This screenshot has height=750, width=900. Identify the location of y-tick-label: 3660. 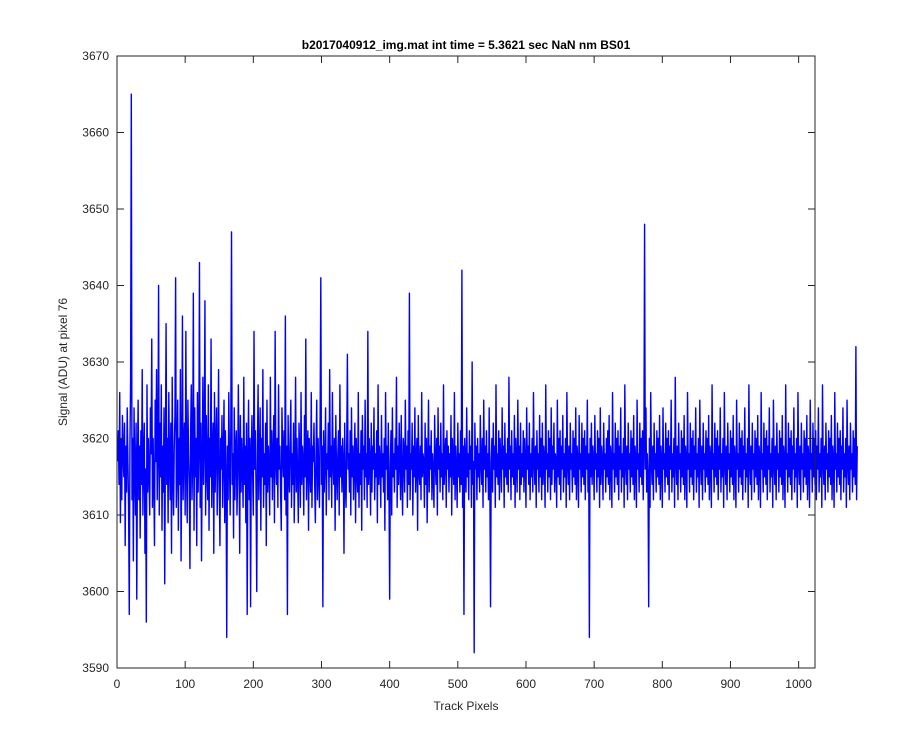
(95, 133).